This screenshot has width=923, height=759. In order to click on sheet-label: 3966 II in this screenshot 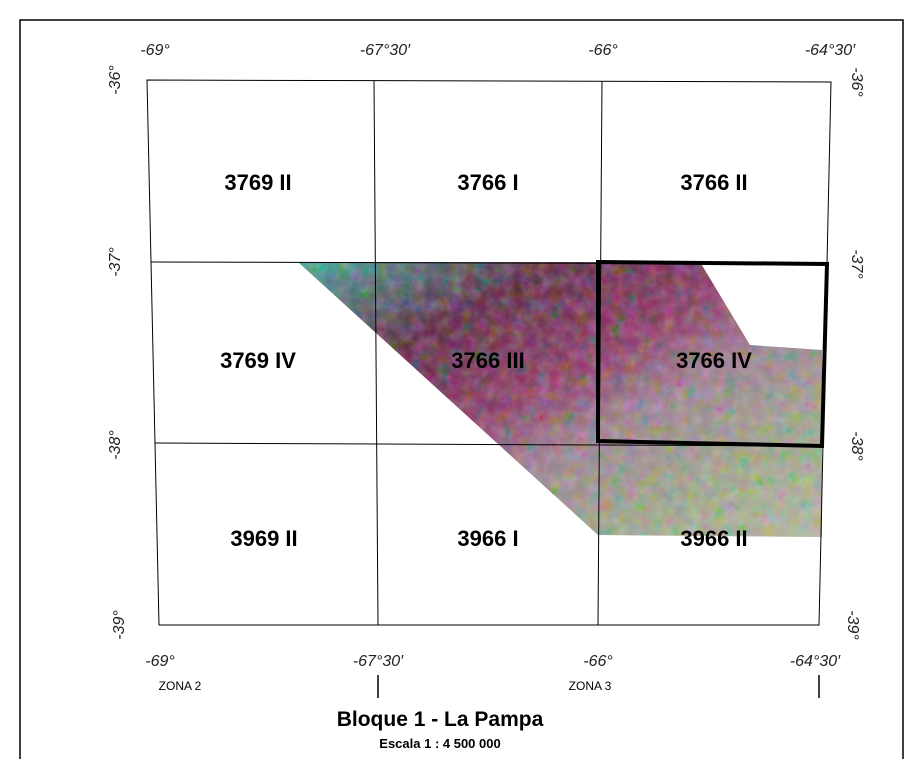, I will do `click(713, 538)`.